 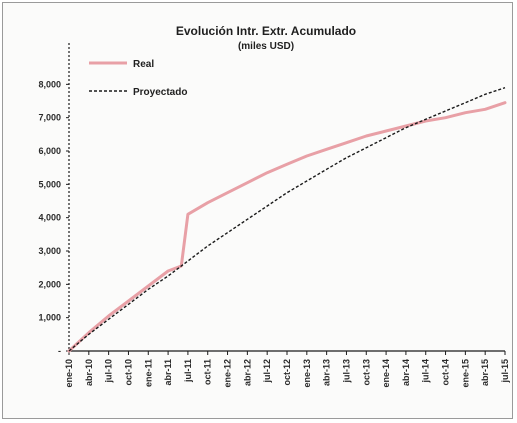 I want to click on x-tick-label: oct-13, so click(x=366, y=372).